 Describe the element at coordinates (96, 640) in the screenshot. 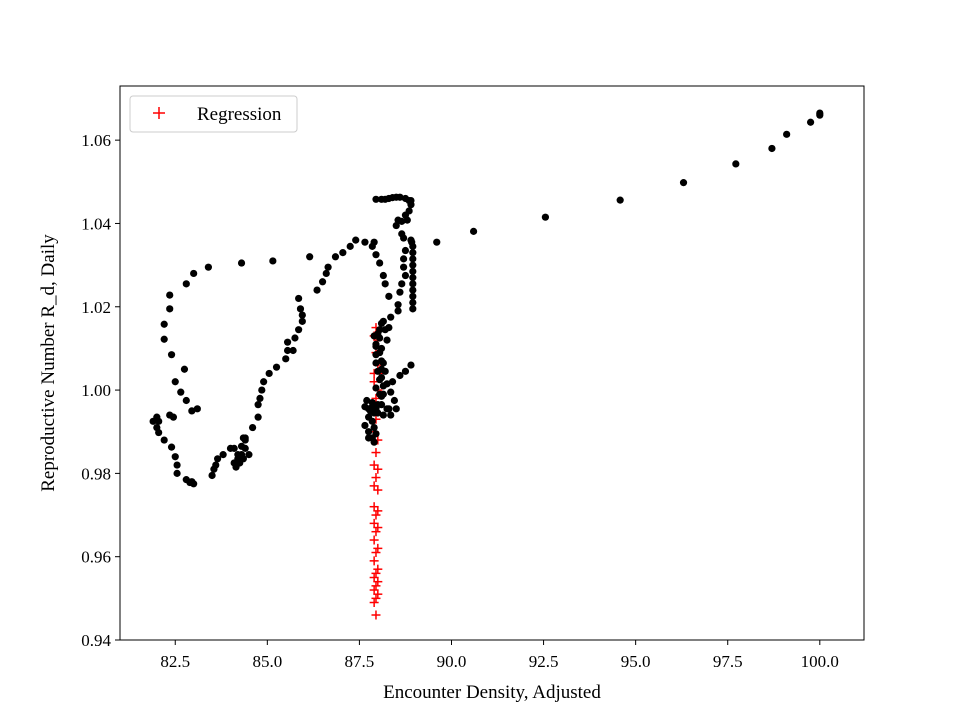

I see `y-tick-label: 0.94` at that location.